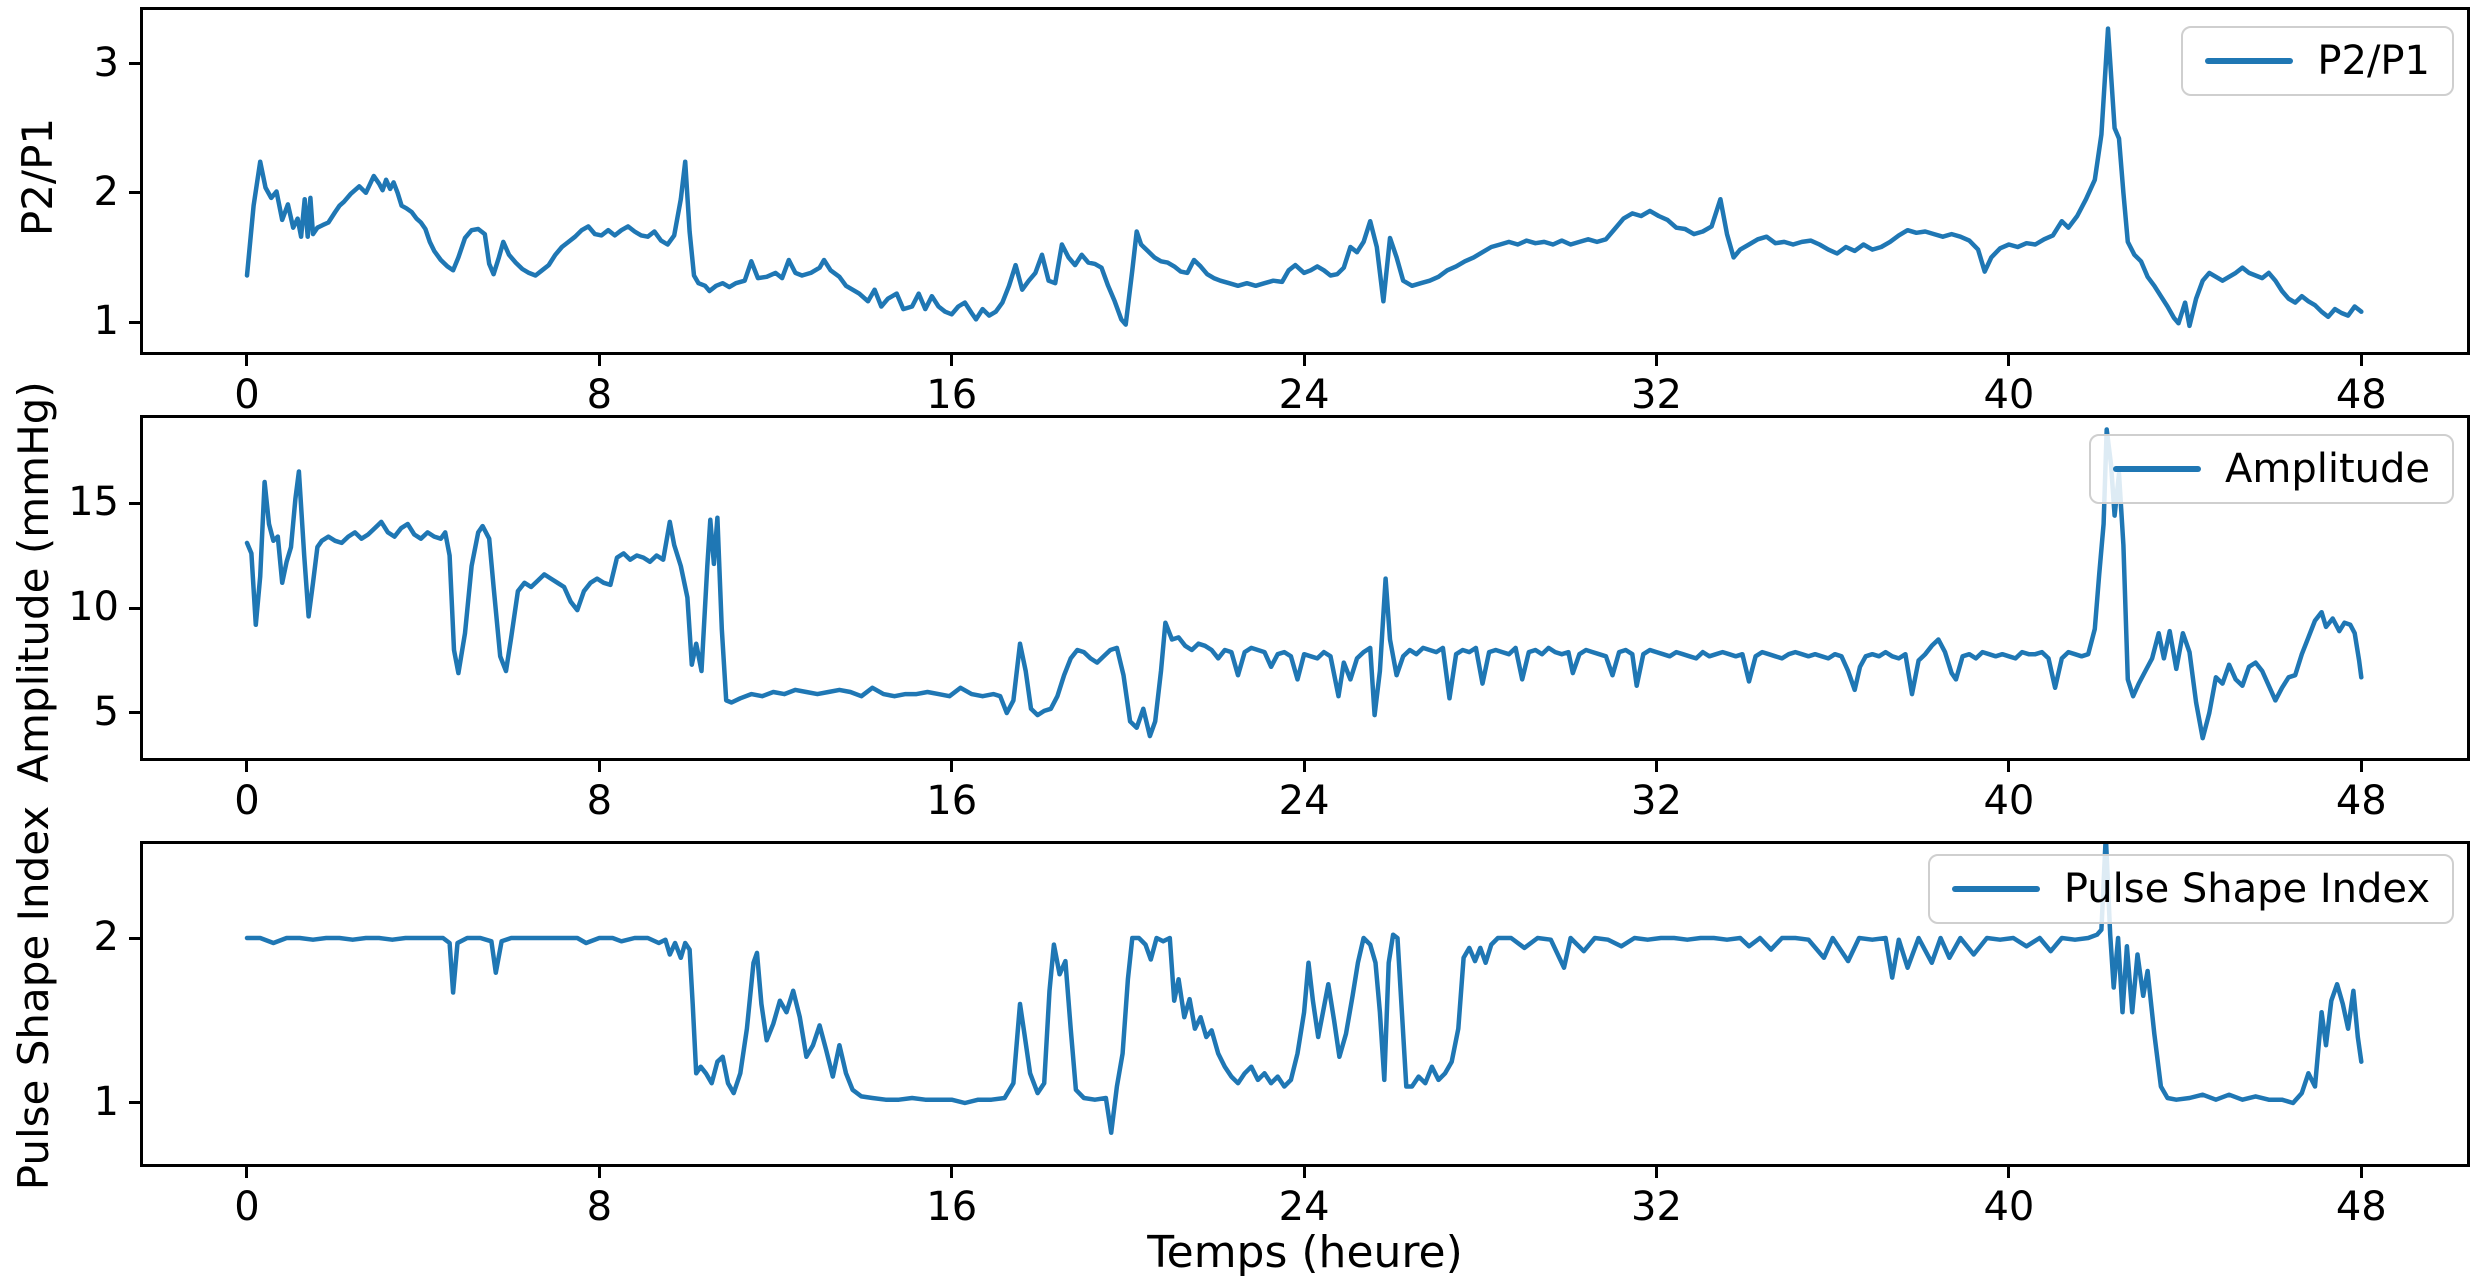  What do you see at coordinates (2373, 61) in the screenshot?
I see `legend-label: P2/P1` at bounding box center [2373, 61].